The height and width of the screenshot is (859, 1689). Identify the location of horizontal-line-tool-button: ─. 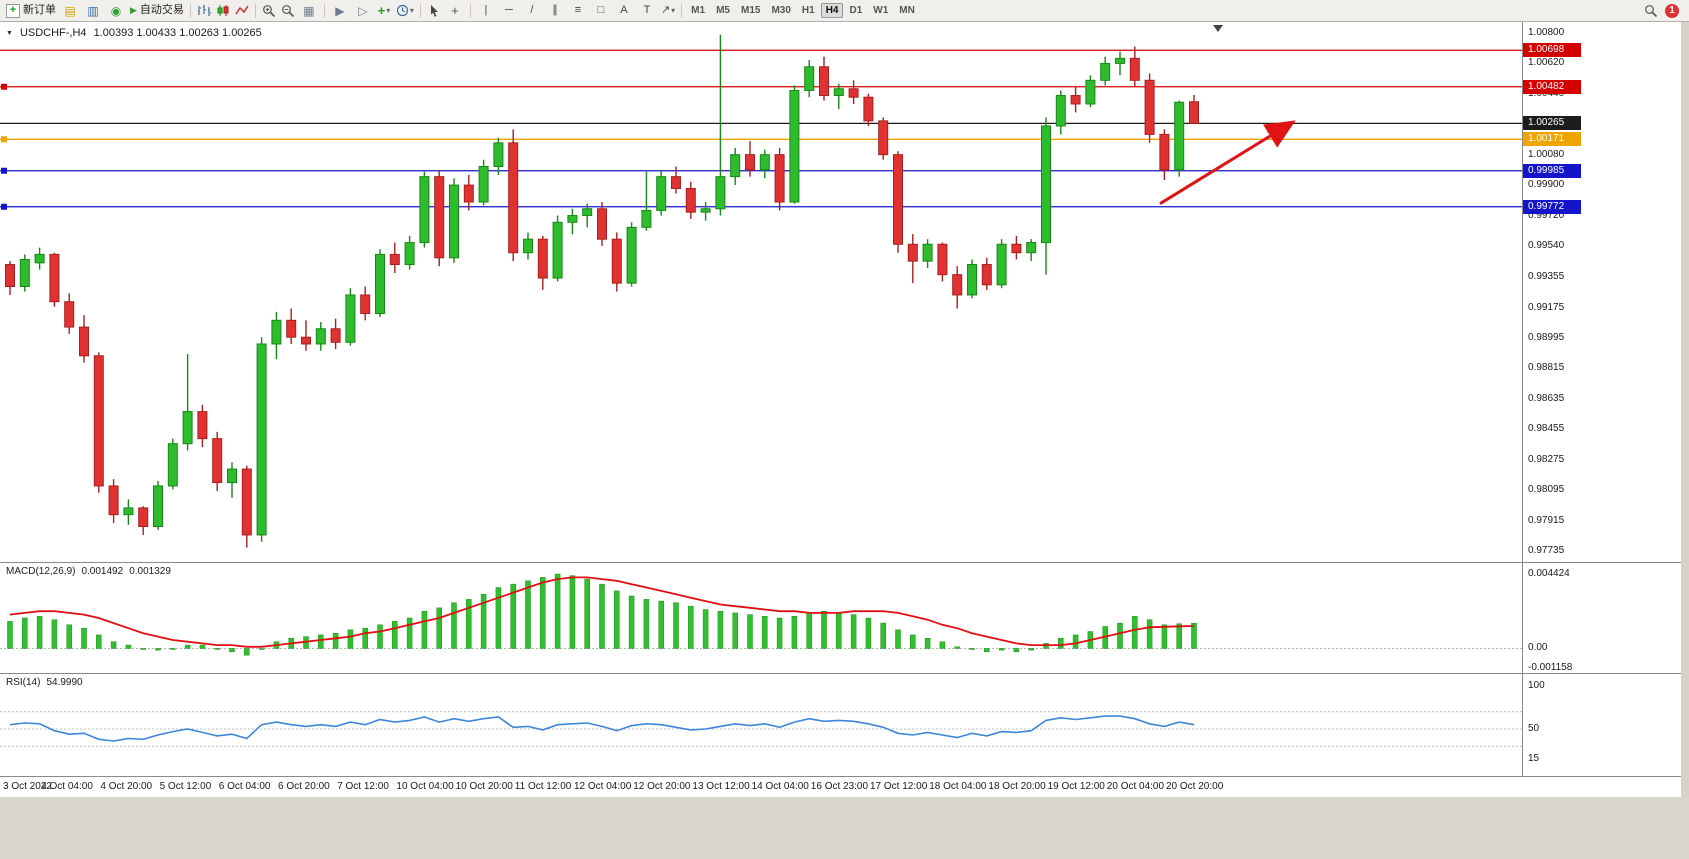
(509, 10).